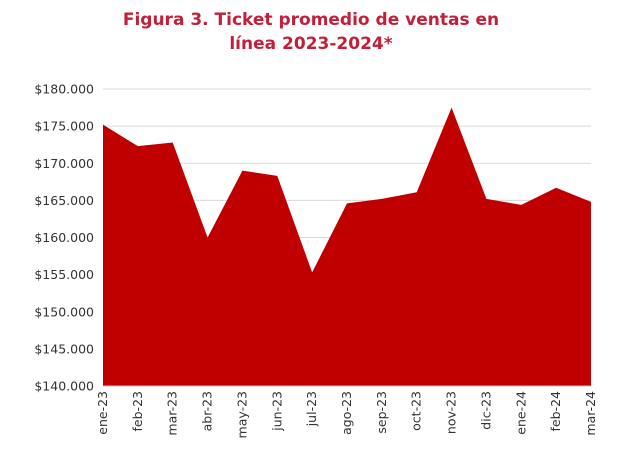 This screenshot has height=452, width=622. I want to click on x-tick-label: ene-24, so click(520, 413).